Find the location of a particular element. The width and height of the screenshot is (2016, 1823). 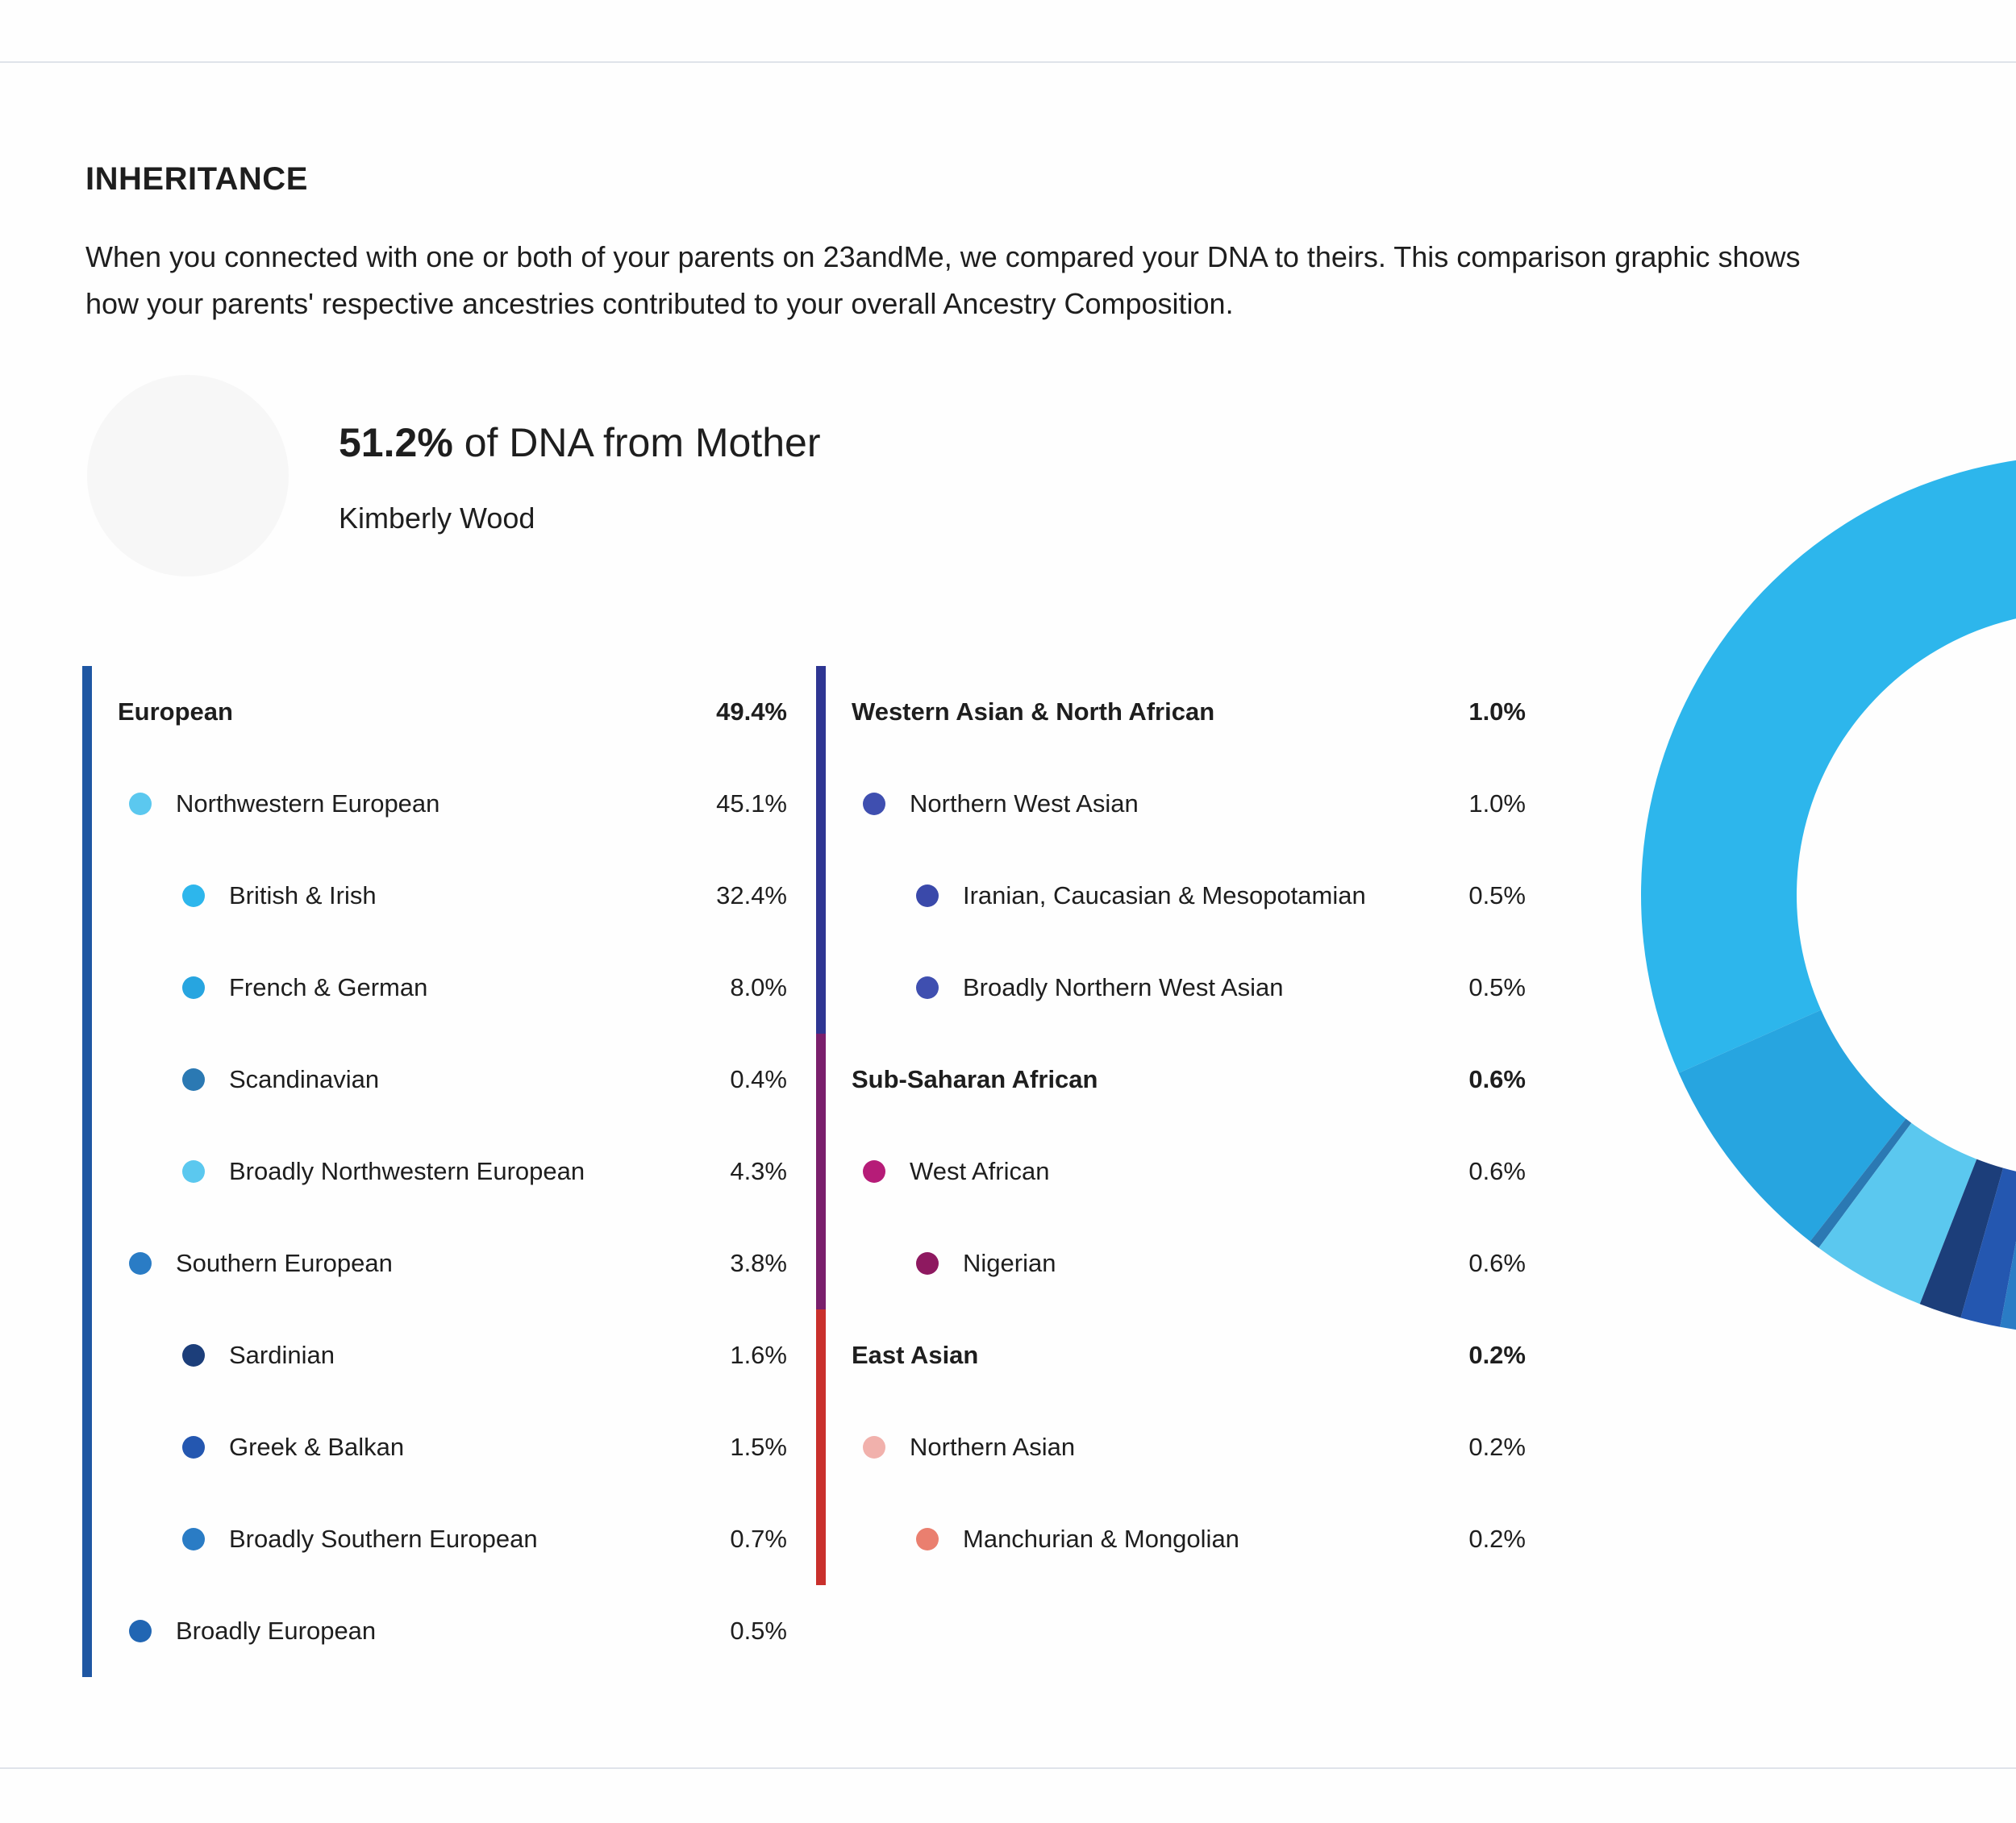

group-header: East Asian 0.2% is located at coordinates (1189, 1355).